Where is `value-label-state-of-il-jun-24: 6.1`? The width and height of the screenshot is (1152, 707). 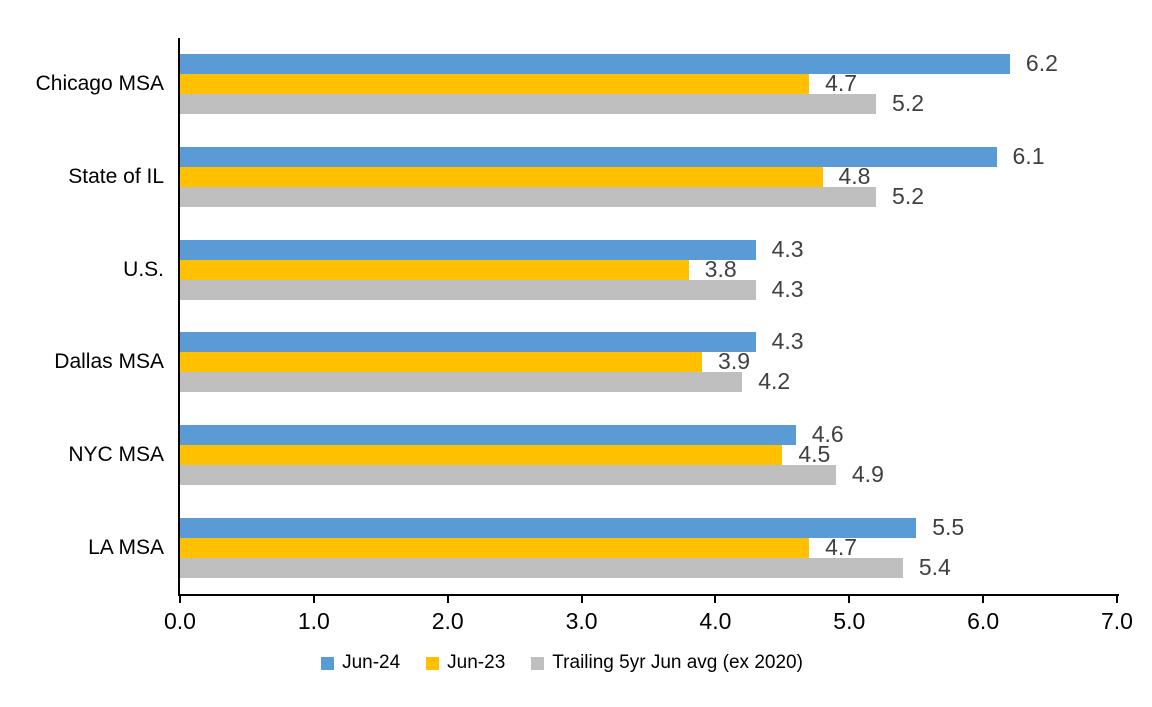
value-label-state-of-il-jun-24: 6.1 is located at coordinates (1028, 156).